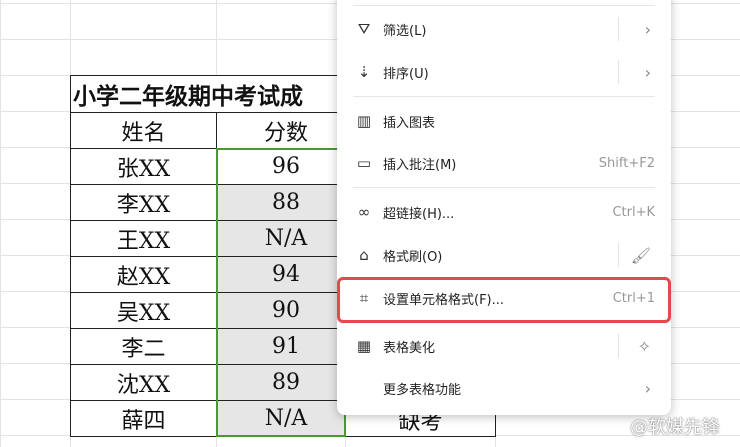  Describe the element at coordinates (406, 74) in the screenshot. I see `menu-item-label: 排序(U)` at that location.